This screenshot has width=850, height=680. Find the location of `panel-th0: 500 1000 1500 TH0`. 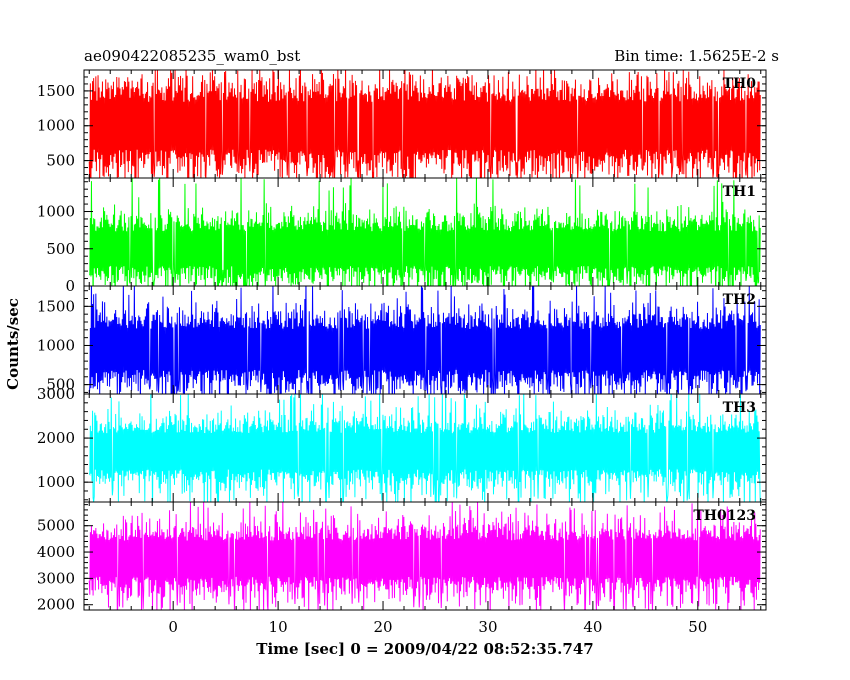

panel-th0: 500 1000 1500 TH0 is located at coordinates (402, 124).